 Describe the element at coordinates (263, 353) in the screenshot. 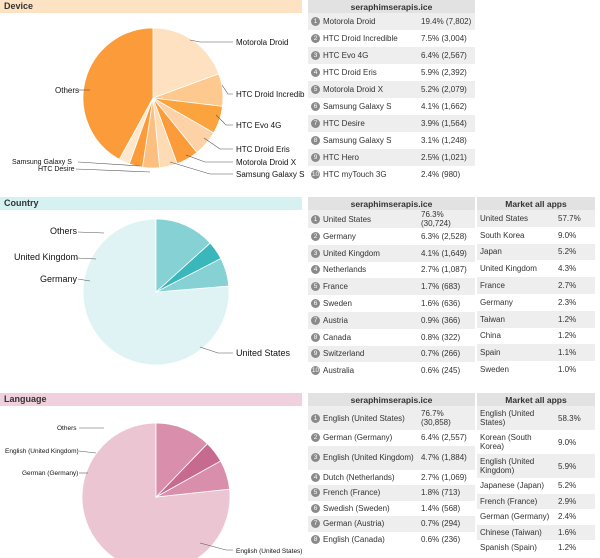

I see `pie-label: United States` at that location.